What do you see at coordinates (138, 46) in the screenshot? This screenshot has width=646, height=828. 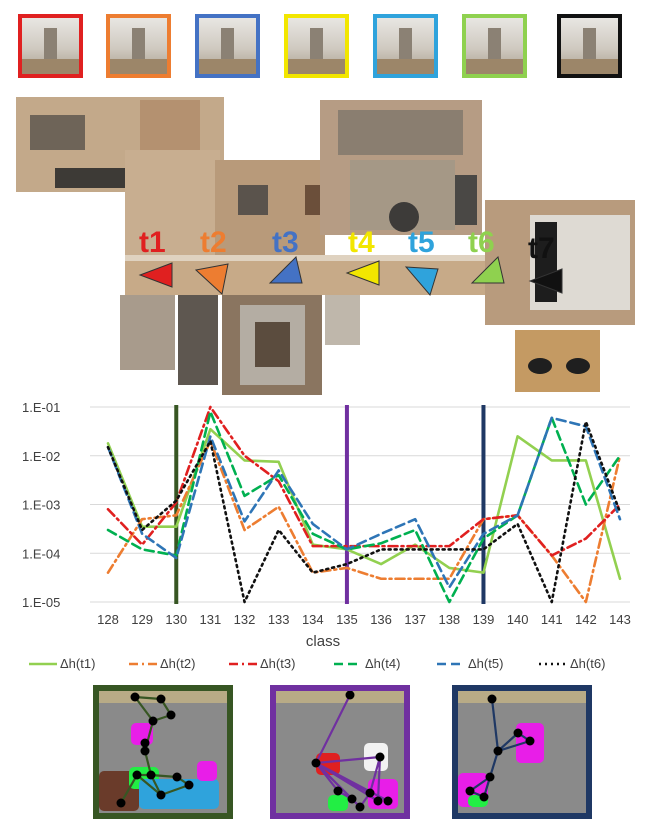 I see `viewpoint-thumbnail-t2` at bounding box center [138, 46].